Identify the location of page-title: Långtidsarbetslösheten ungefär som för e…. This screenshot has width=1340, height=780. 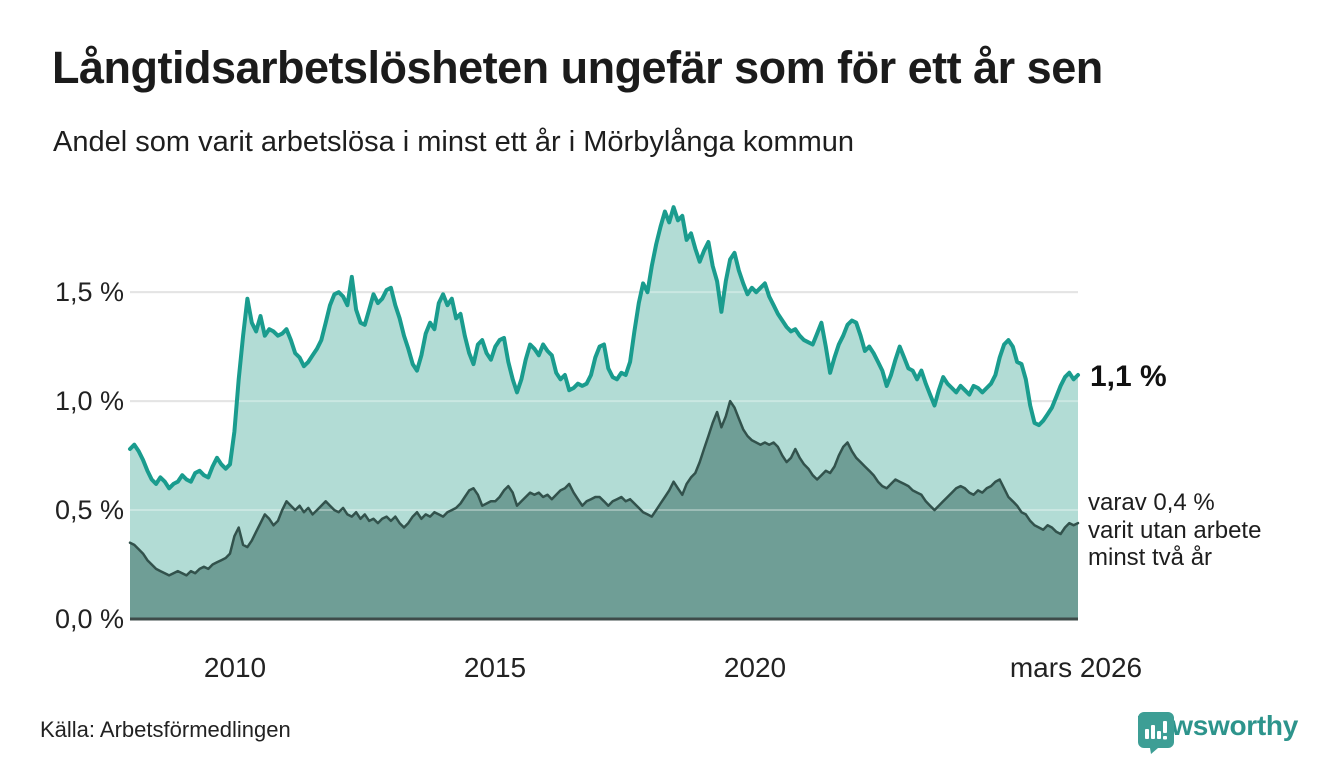
(577, 67).